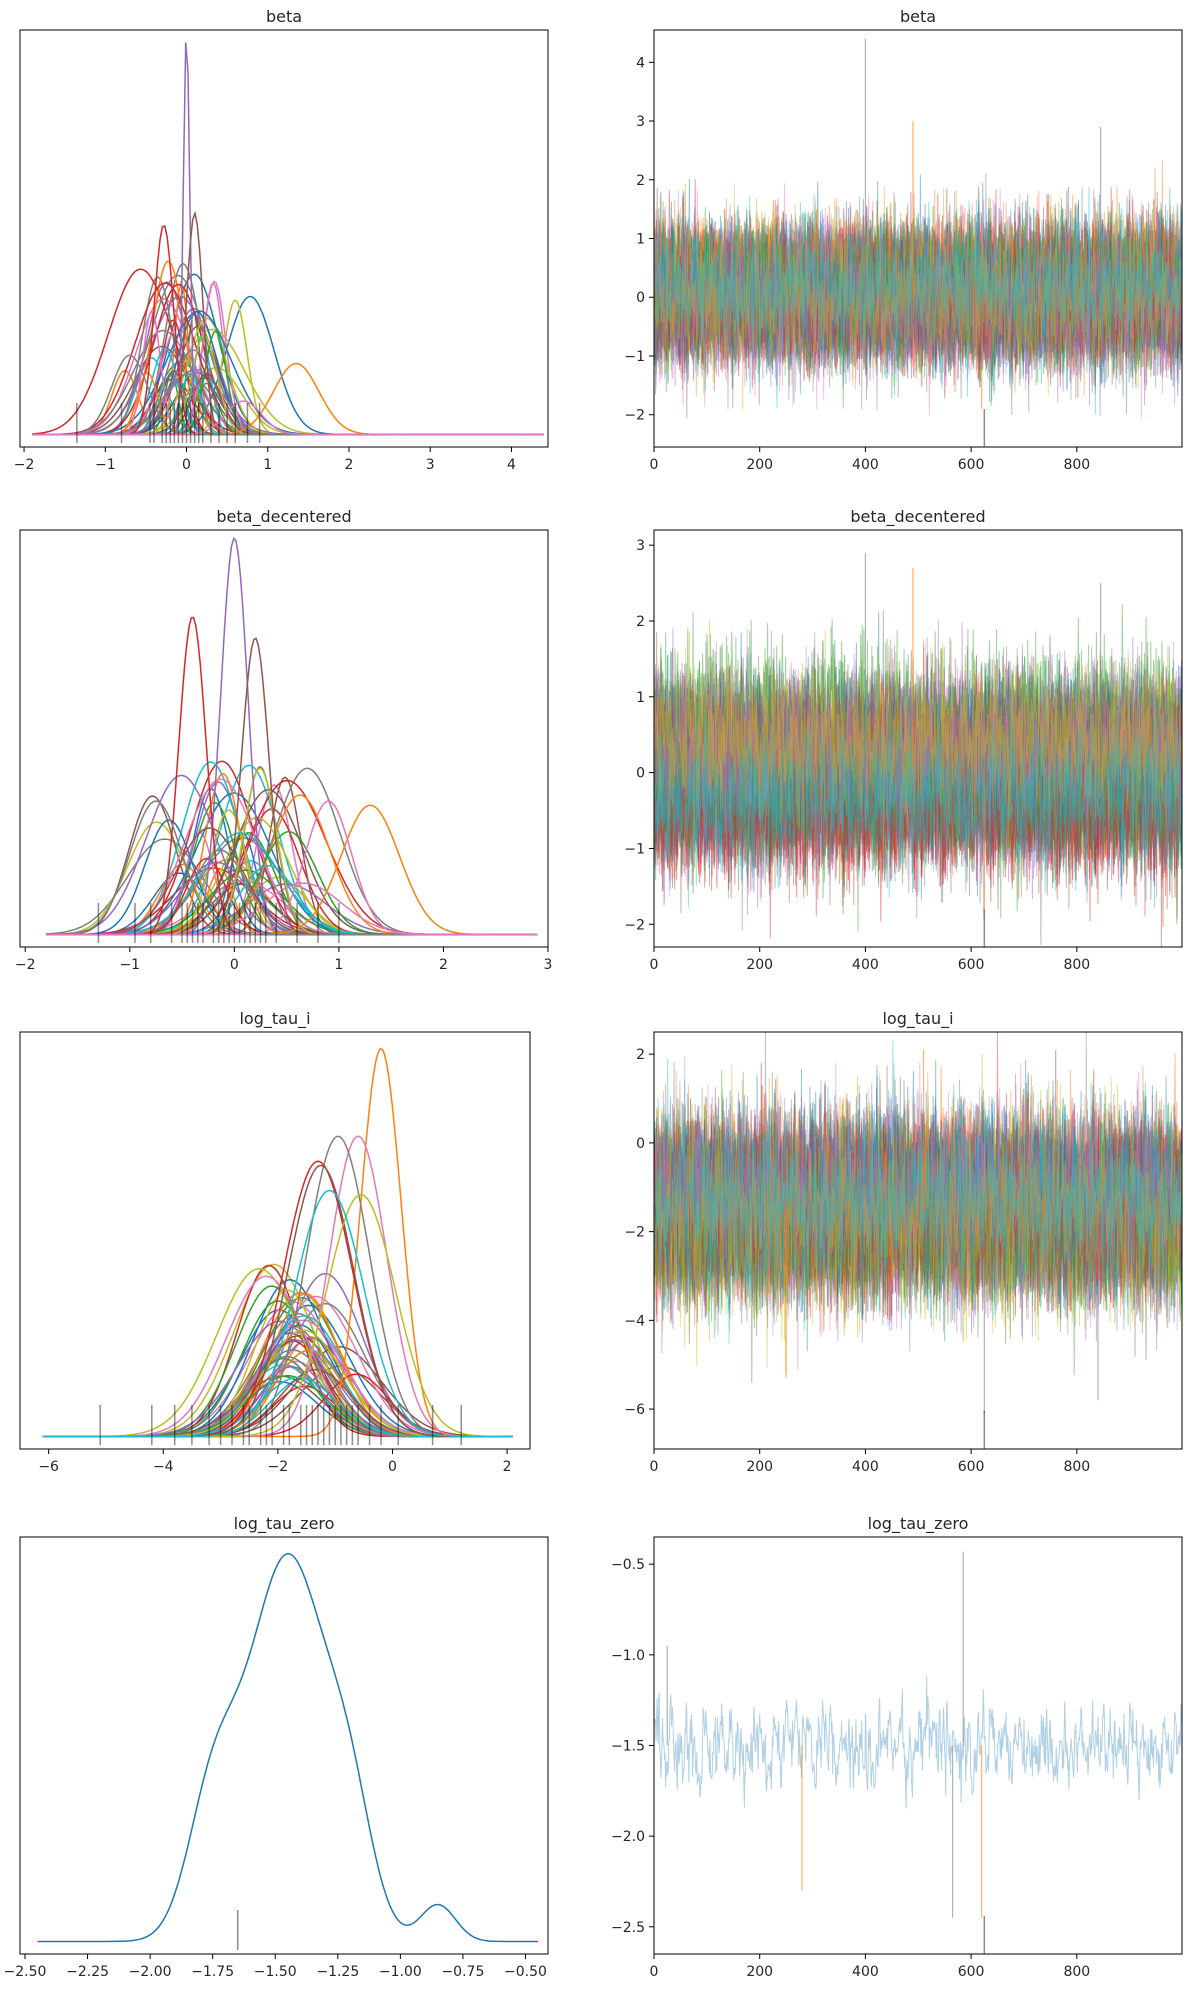 This screenshot has height=1989, width=1192. Describe the element at coordinates (634, 849) in the screenshot. I see `beta-decentered-trace-ytick-label-1: −1` at that location.